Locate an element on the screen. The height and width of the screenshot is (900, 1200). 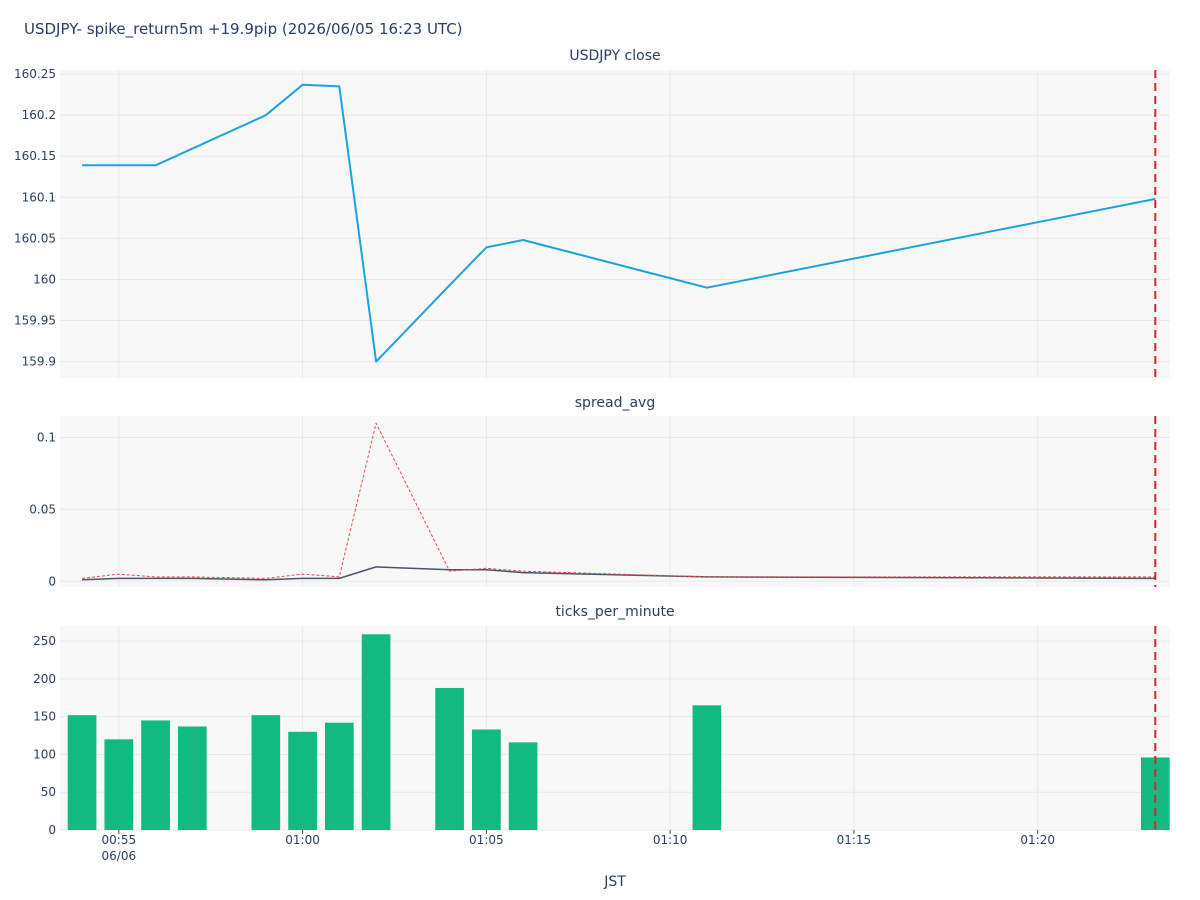
y-tick-label: 160.1 is located at coordinates (39, 197).